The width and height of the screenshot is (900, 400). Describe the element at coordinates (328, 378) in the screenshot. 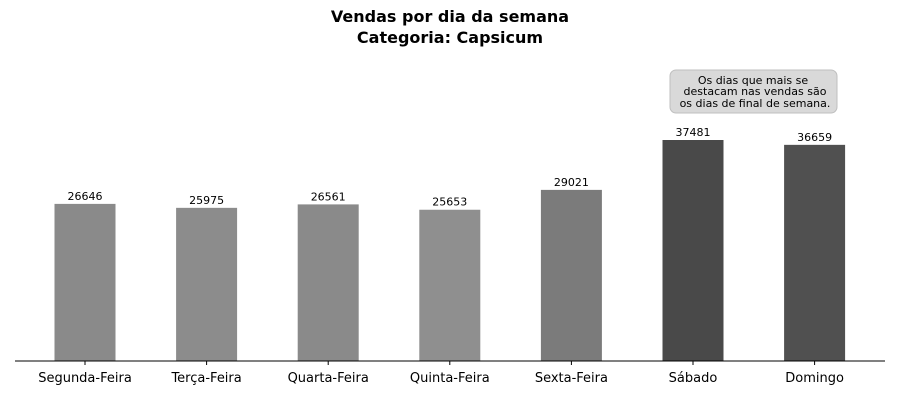

I see `x-tick-label-2: Quarta-Feira` at that location.